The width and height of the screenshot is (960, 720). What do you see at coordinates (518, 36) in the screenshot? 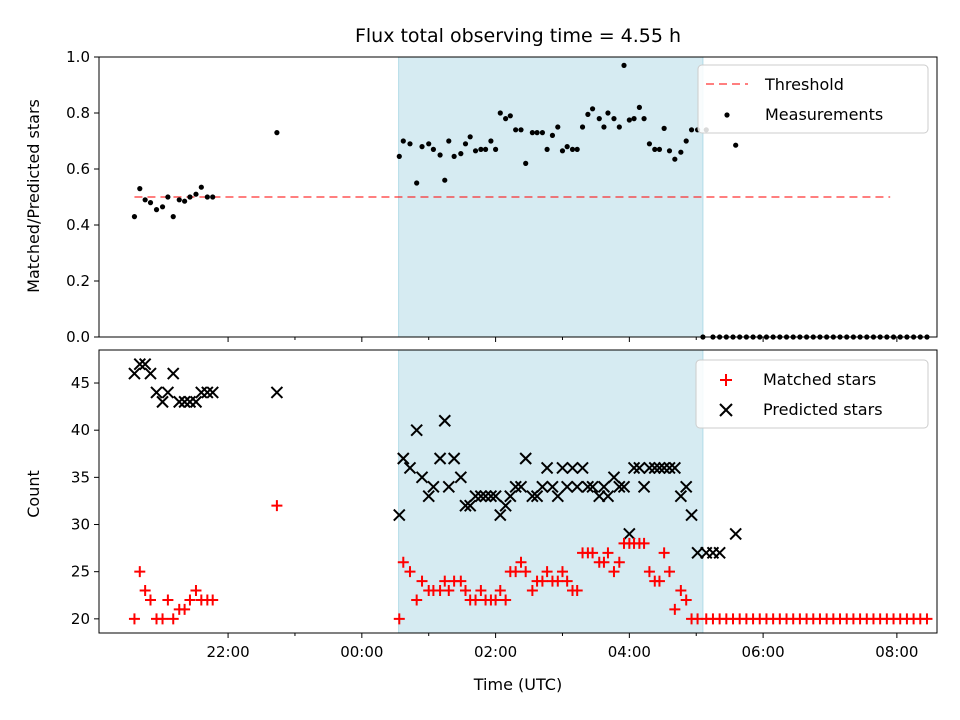
I see `chart-title: Flux total observing time = 4.55 h` at bounding box center [518, 36].